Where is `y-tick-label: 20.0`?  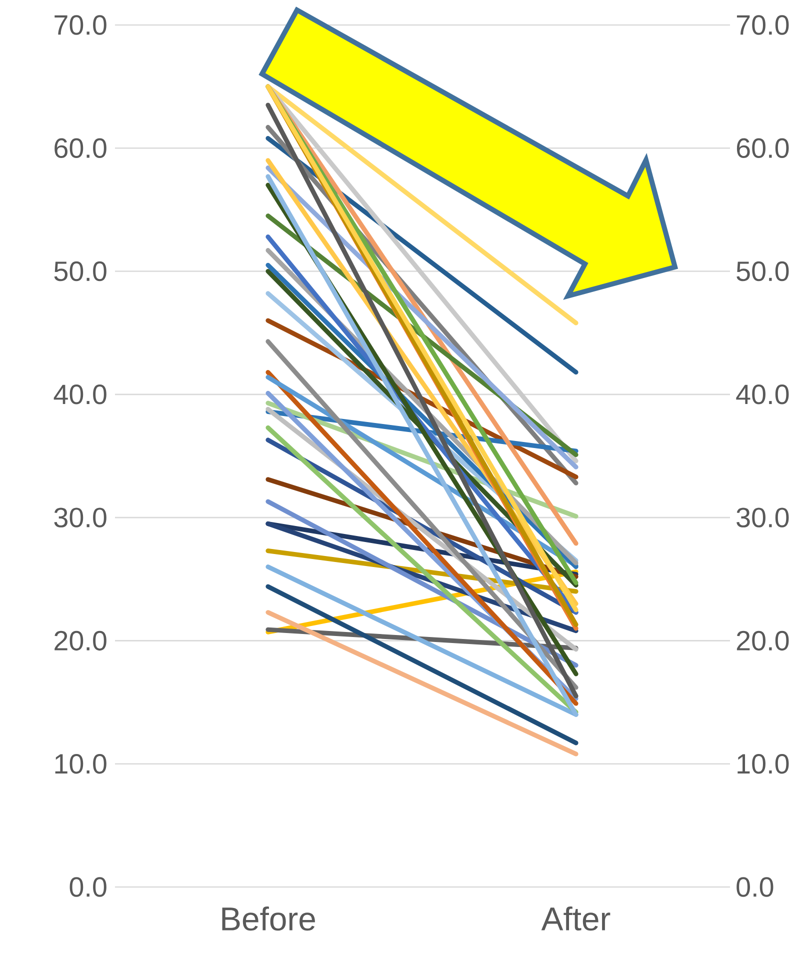 y-tick-label: 20.0 is located at coordinates (80, 640).